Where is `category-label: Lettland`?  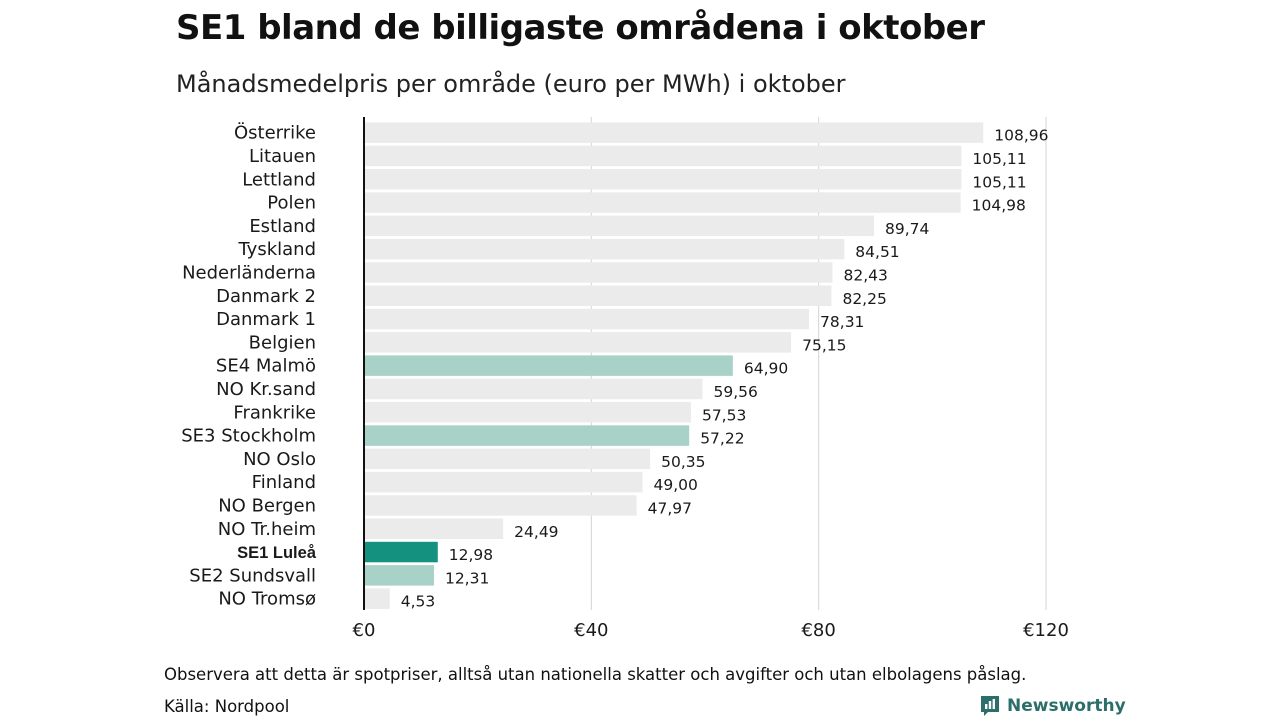
category-label: Lettland is located at coordinates (279, 179).